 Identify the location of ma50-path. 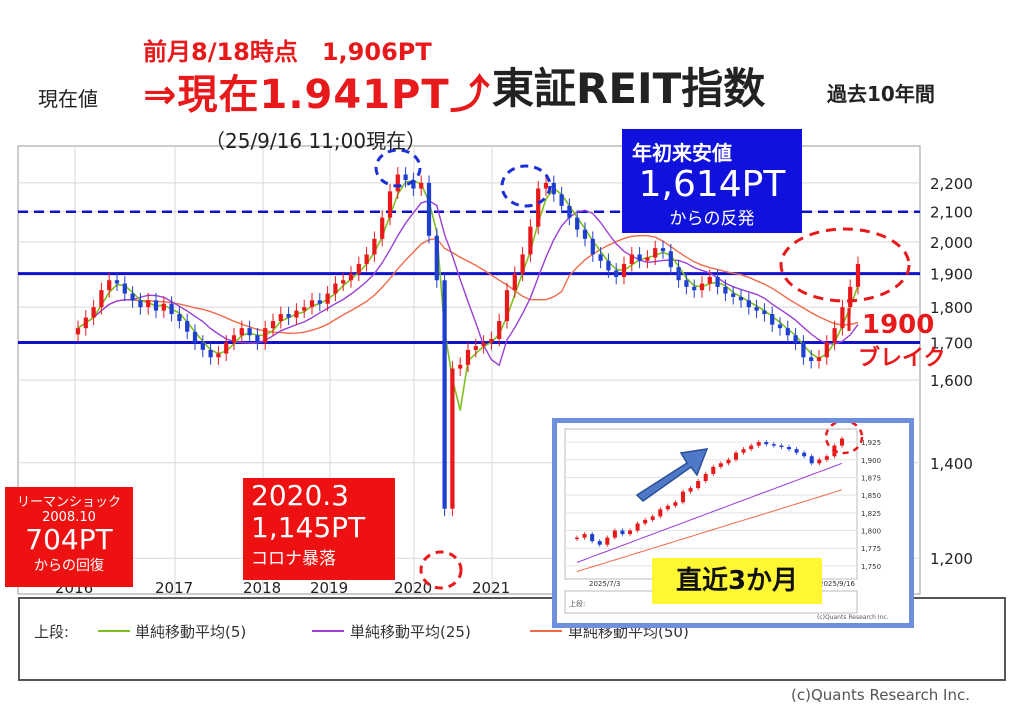
(468, 284).